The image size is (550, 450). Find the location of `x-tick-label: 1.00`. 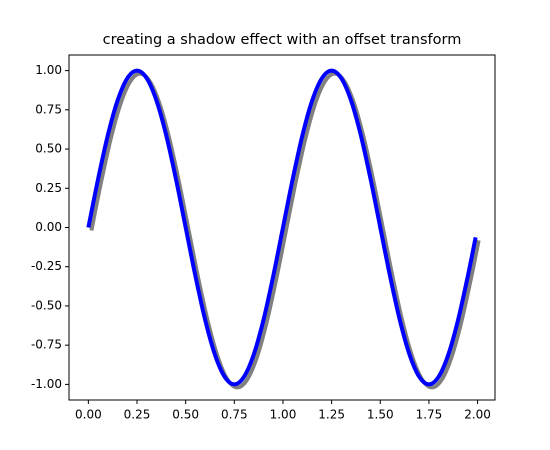

x-tick-label: 1.00 is located at coordinates (283, 415).